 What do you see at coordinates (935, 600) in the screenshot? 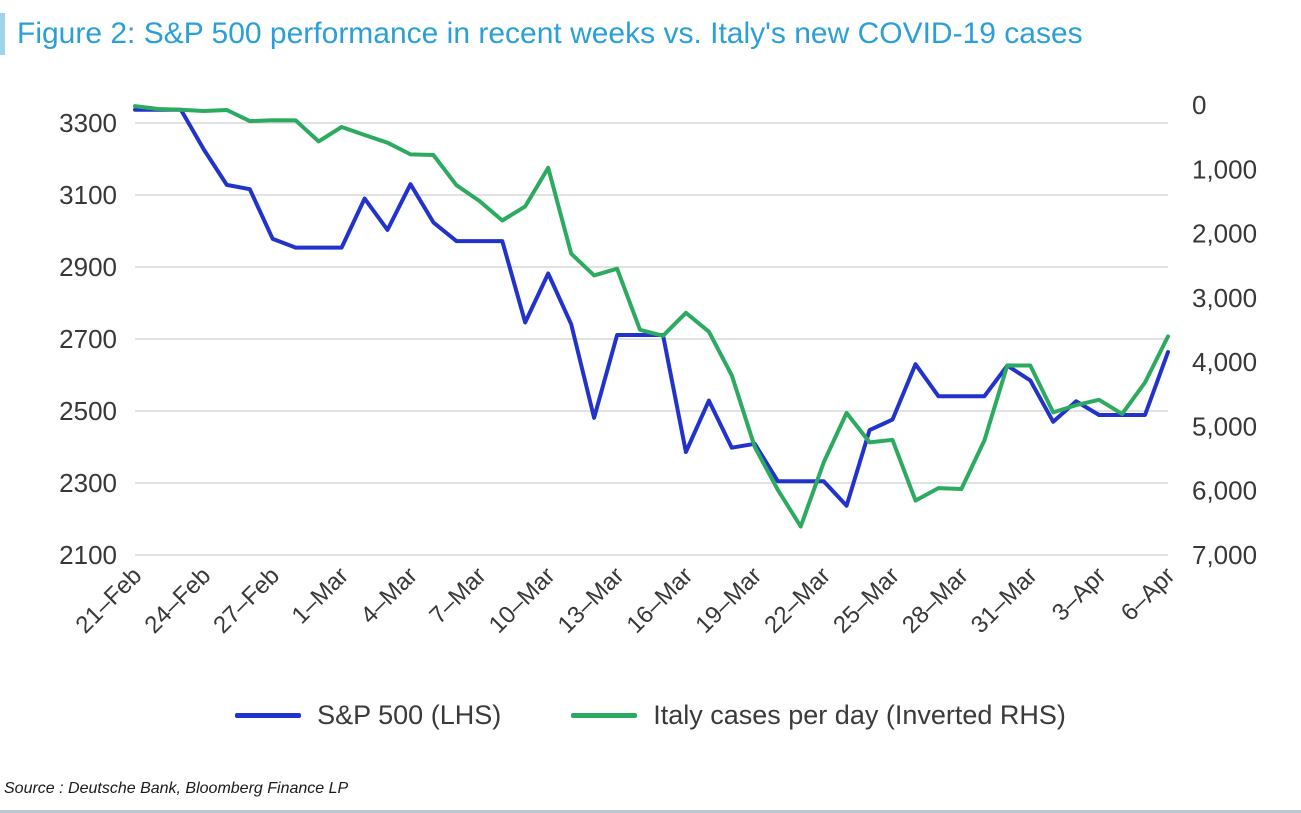
I see `x-axis-tick: 28–Mar` at bounding box center [935, 600].